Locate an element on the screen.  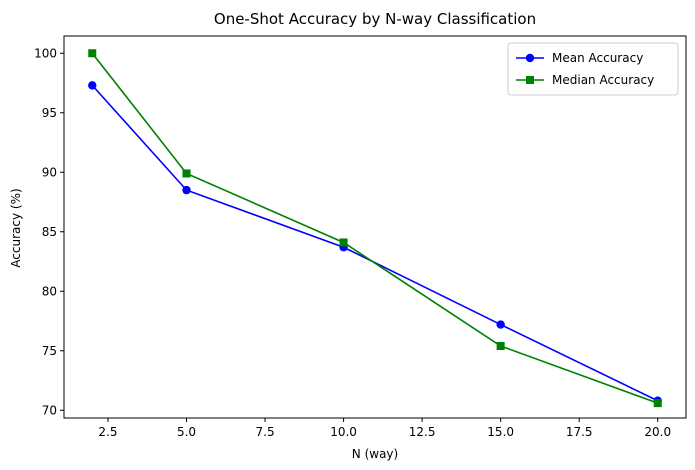
x-tick-label: 12.5 is located at coordinates (422, 432).